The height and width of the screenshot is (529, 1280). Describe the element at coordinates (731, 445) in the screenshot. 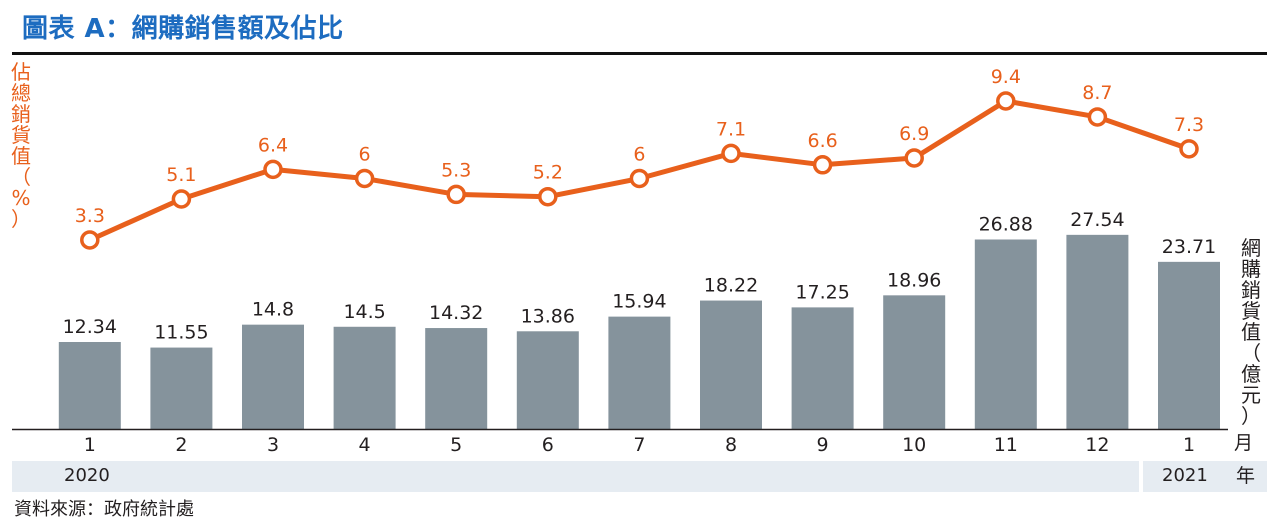

I see `x-tick-label: 8` at that location.